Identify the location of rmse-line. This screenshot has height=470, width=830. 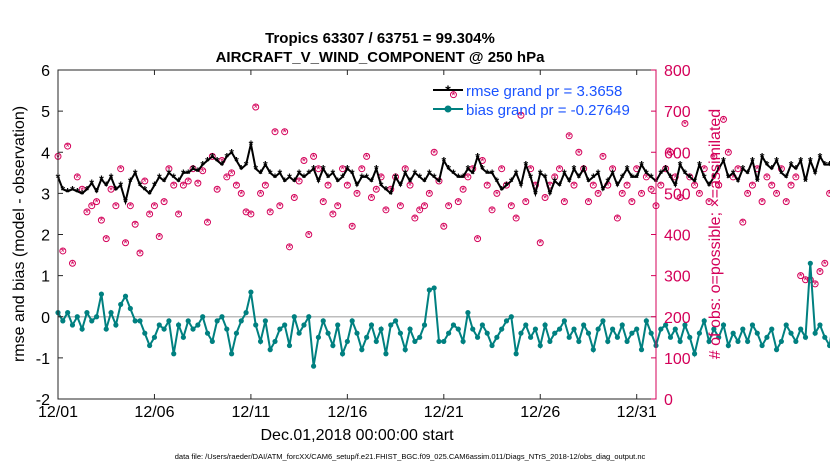
(443, 174).